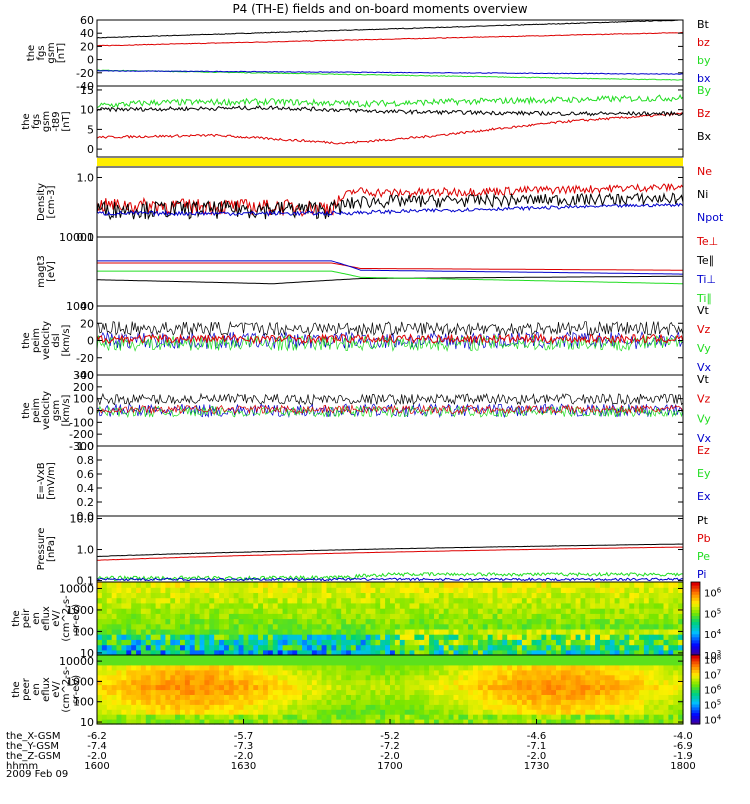  What do you see at coordinates (51, 549) in the screenshot?
I see `y-axis-label: [nPa]` at bounding box center [51, 549].